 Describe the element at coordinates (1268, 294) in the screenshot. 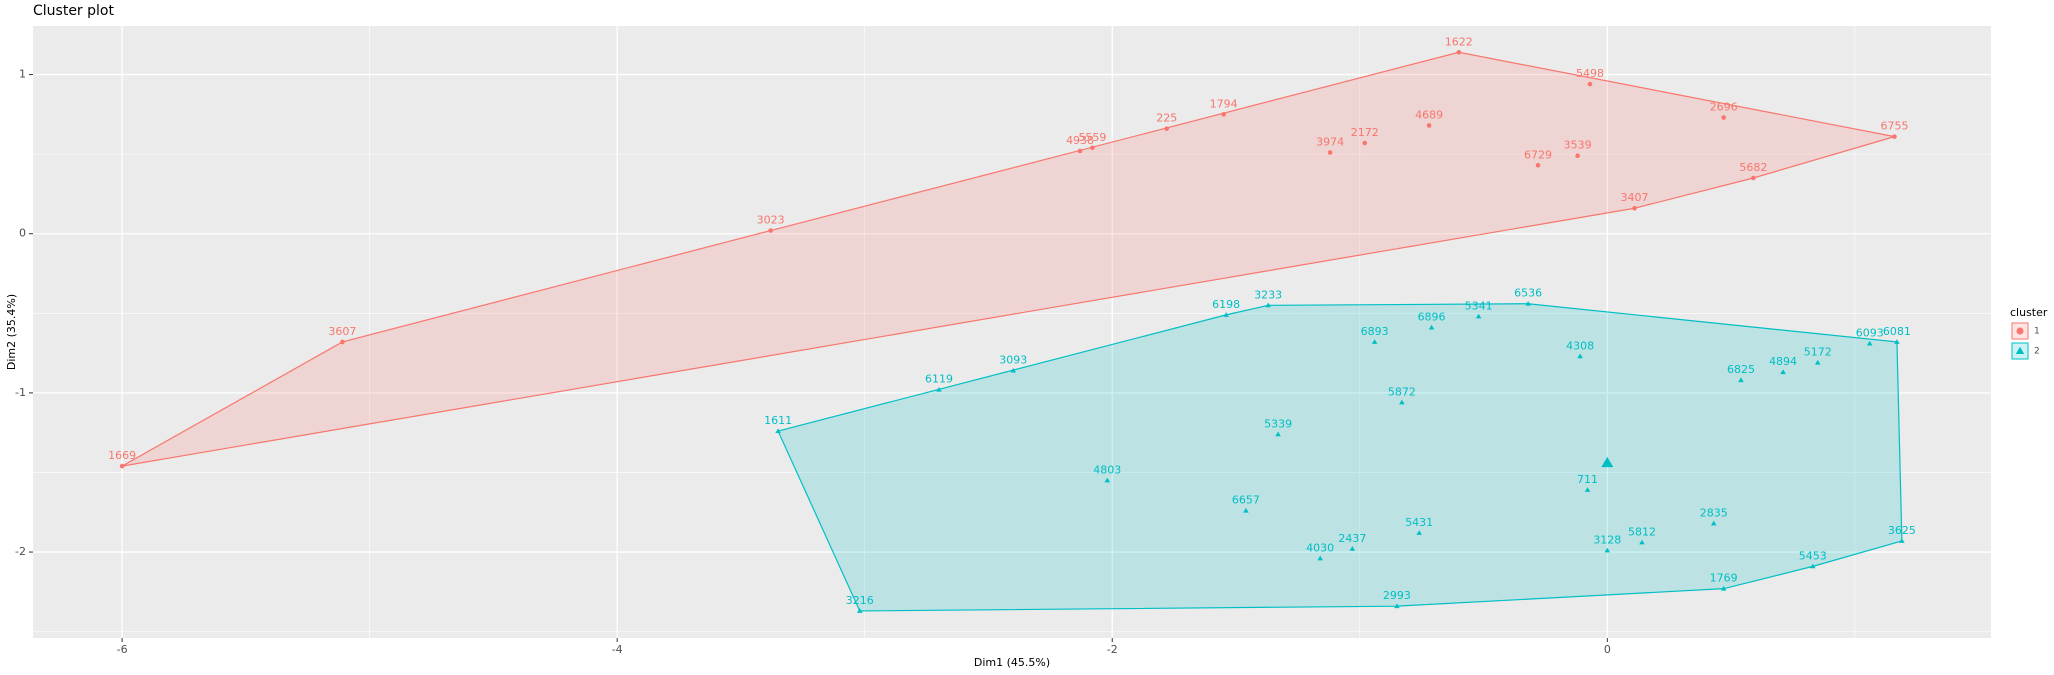

I see `point-label: 3233` at that location.